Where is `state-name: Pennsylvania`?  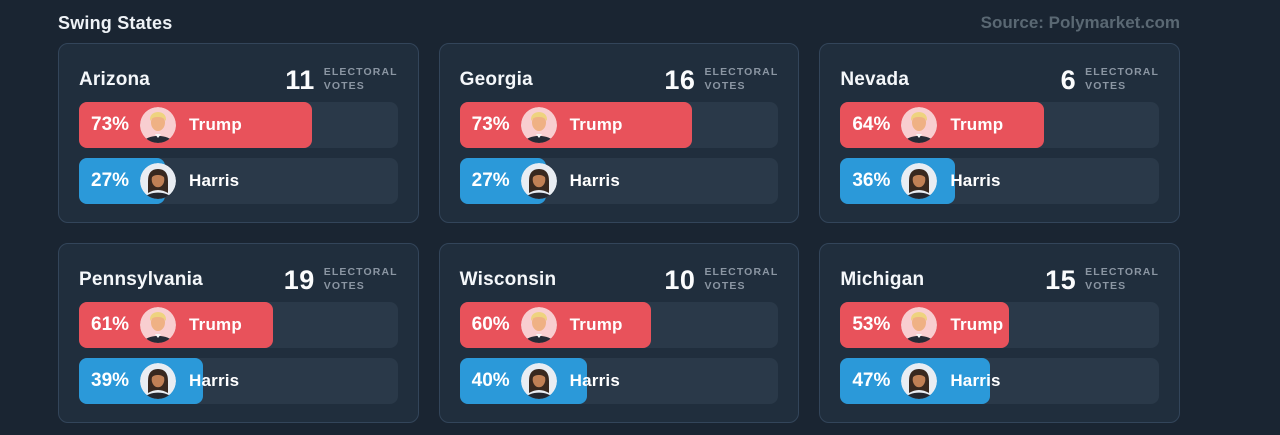 state-name: Pennsylvania is located at coordinates (141, 279).